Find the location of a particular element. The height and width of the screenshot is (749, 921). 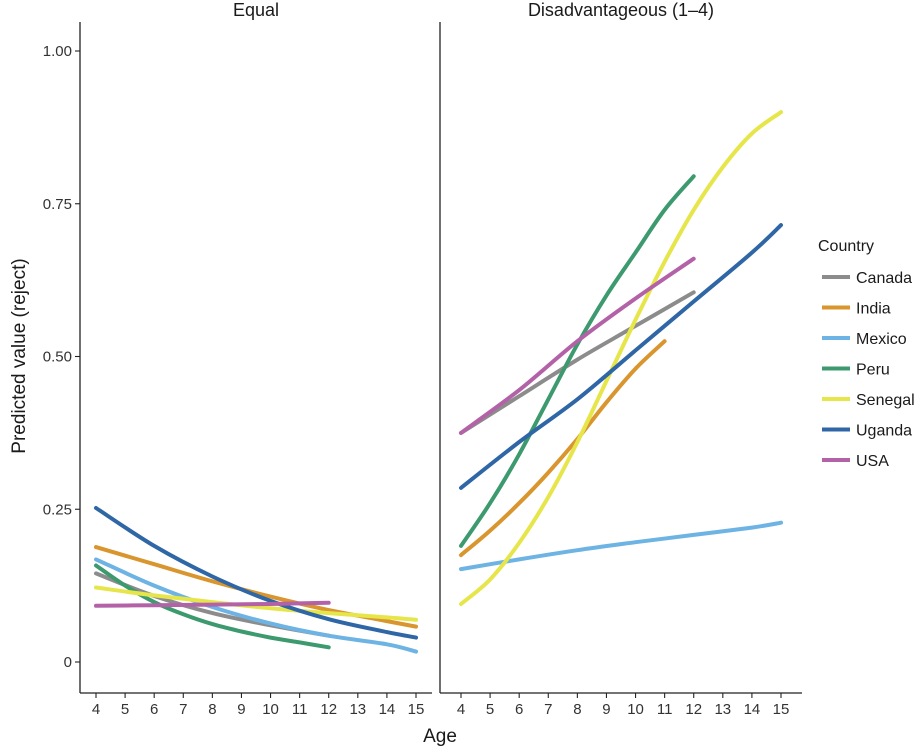

series-line-uganda-equal is located at coordinates (256, 573).